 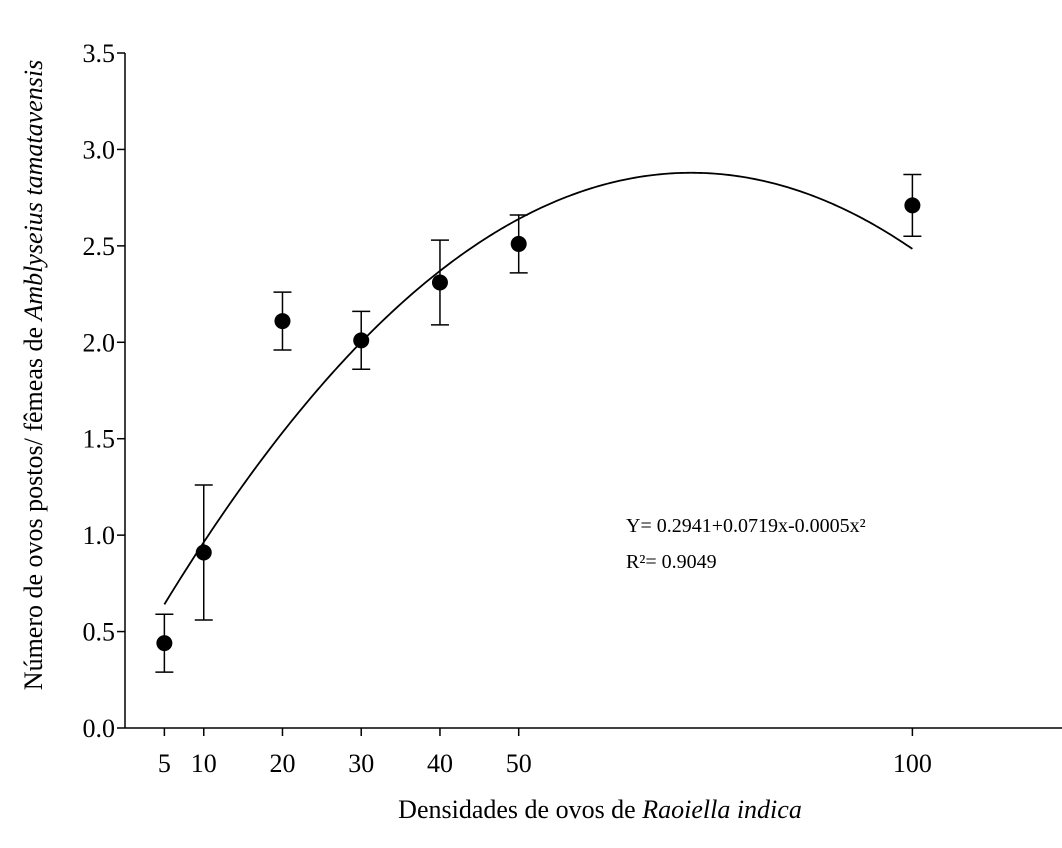 I want to click on y-tick-label: 1.5, so click(x=99, y=439).